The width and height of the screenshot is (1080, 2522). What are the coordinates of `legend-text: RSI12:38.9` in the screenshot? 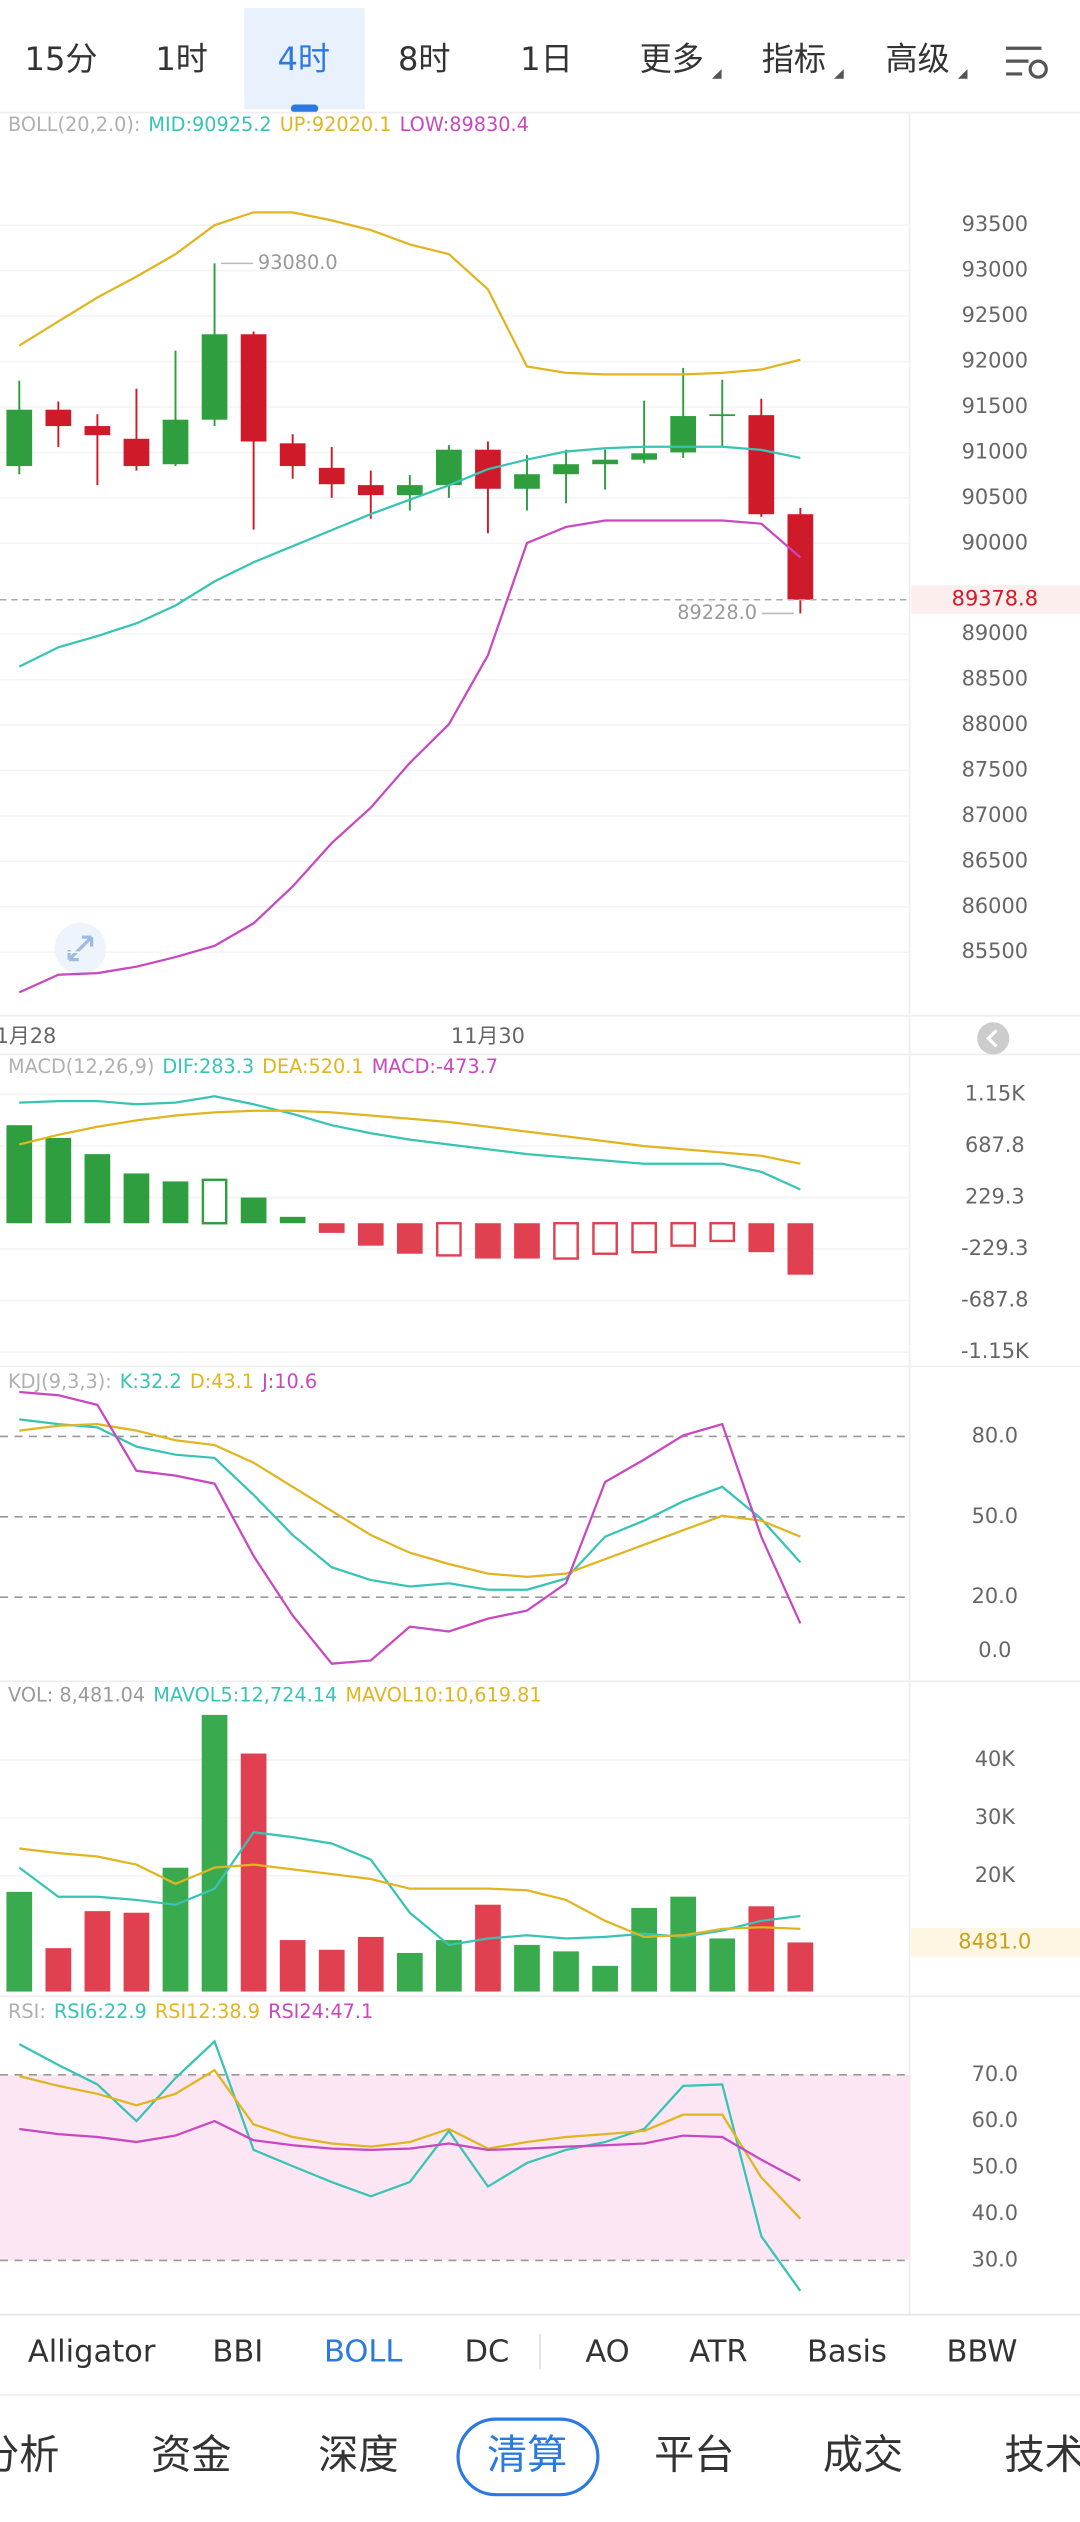 It's located at (207, 2011).